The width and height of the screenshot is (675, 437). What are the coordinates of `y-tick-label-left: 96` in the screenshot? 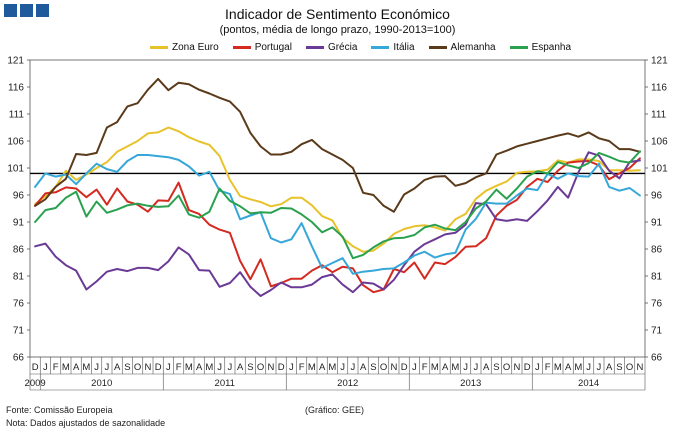 It's located at (19, 196).